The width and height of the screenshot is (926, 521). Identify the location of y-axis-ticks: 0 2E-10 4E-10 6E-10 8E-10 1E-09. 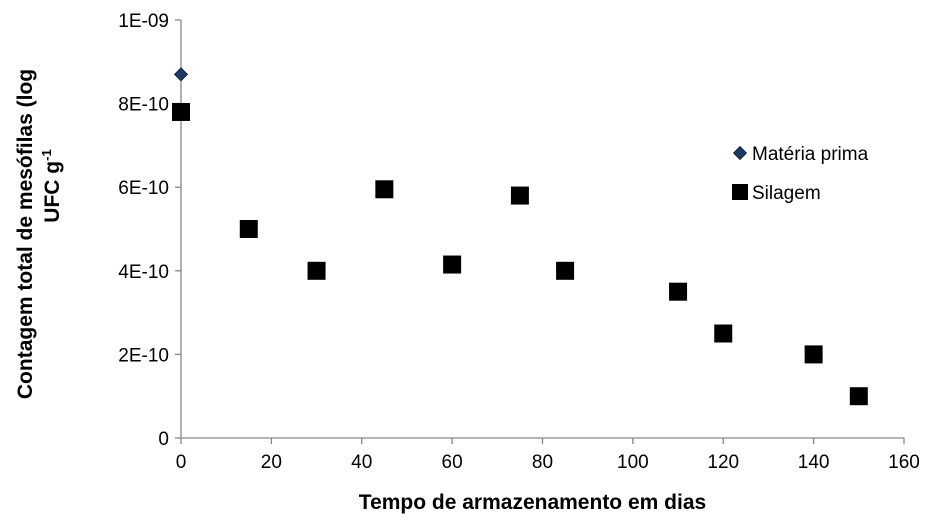
(149, 230).